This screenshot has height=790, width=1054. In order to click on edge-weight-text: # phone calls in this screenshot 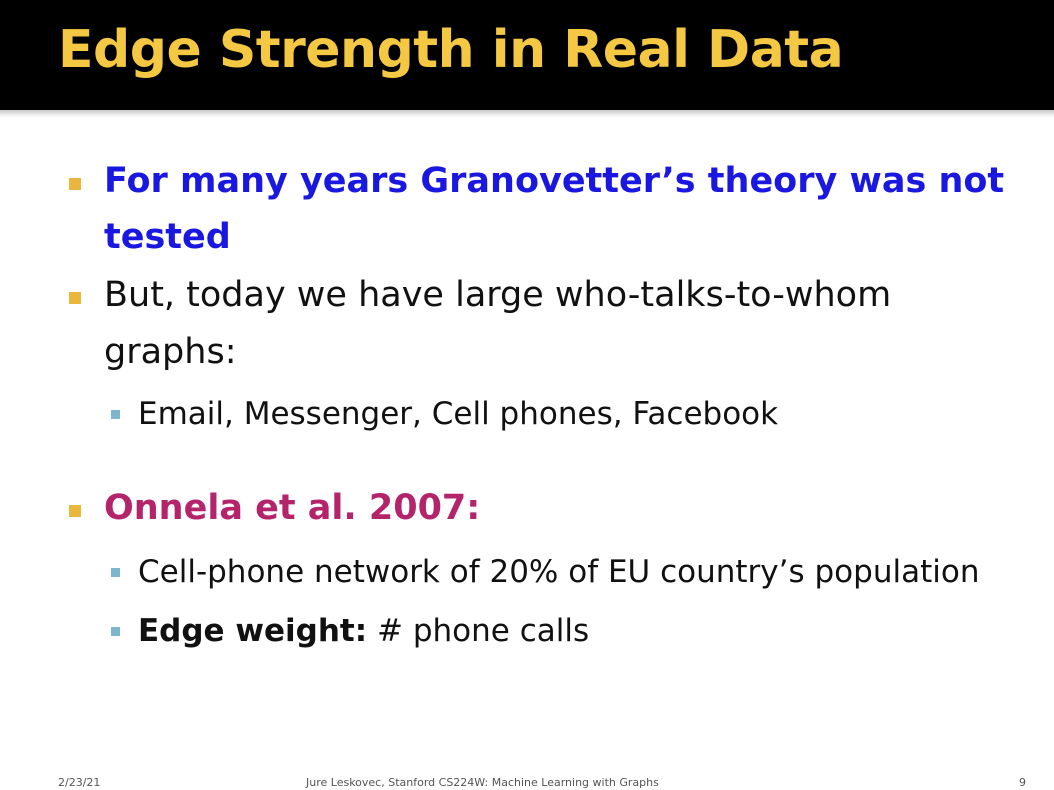, I will do `click(478, 631)`.